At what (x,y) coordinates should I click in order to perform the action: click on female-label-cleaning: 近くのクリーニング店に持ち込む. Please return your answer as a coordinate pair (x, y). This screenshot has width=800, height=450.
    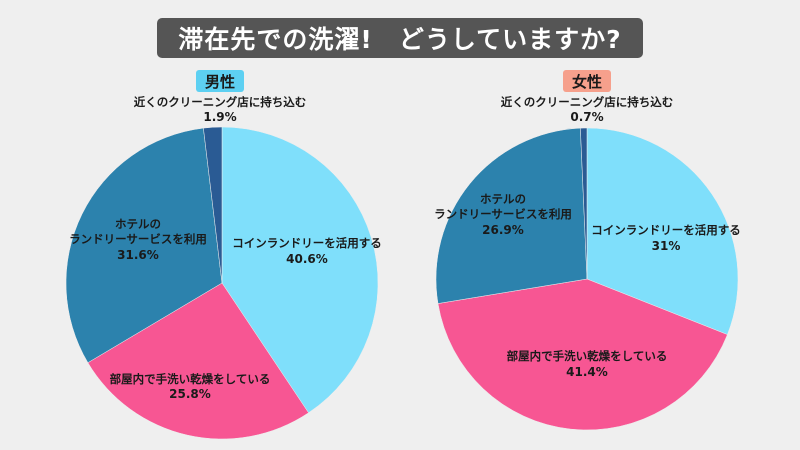
    Looking at the image, I should click on (587, 102).